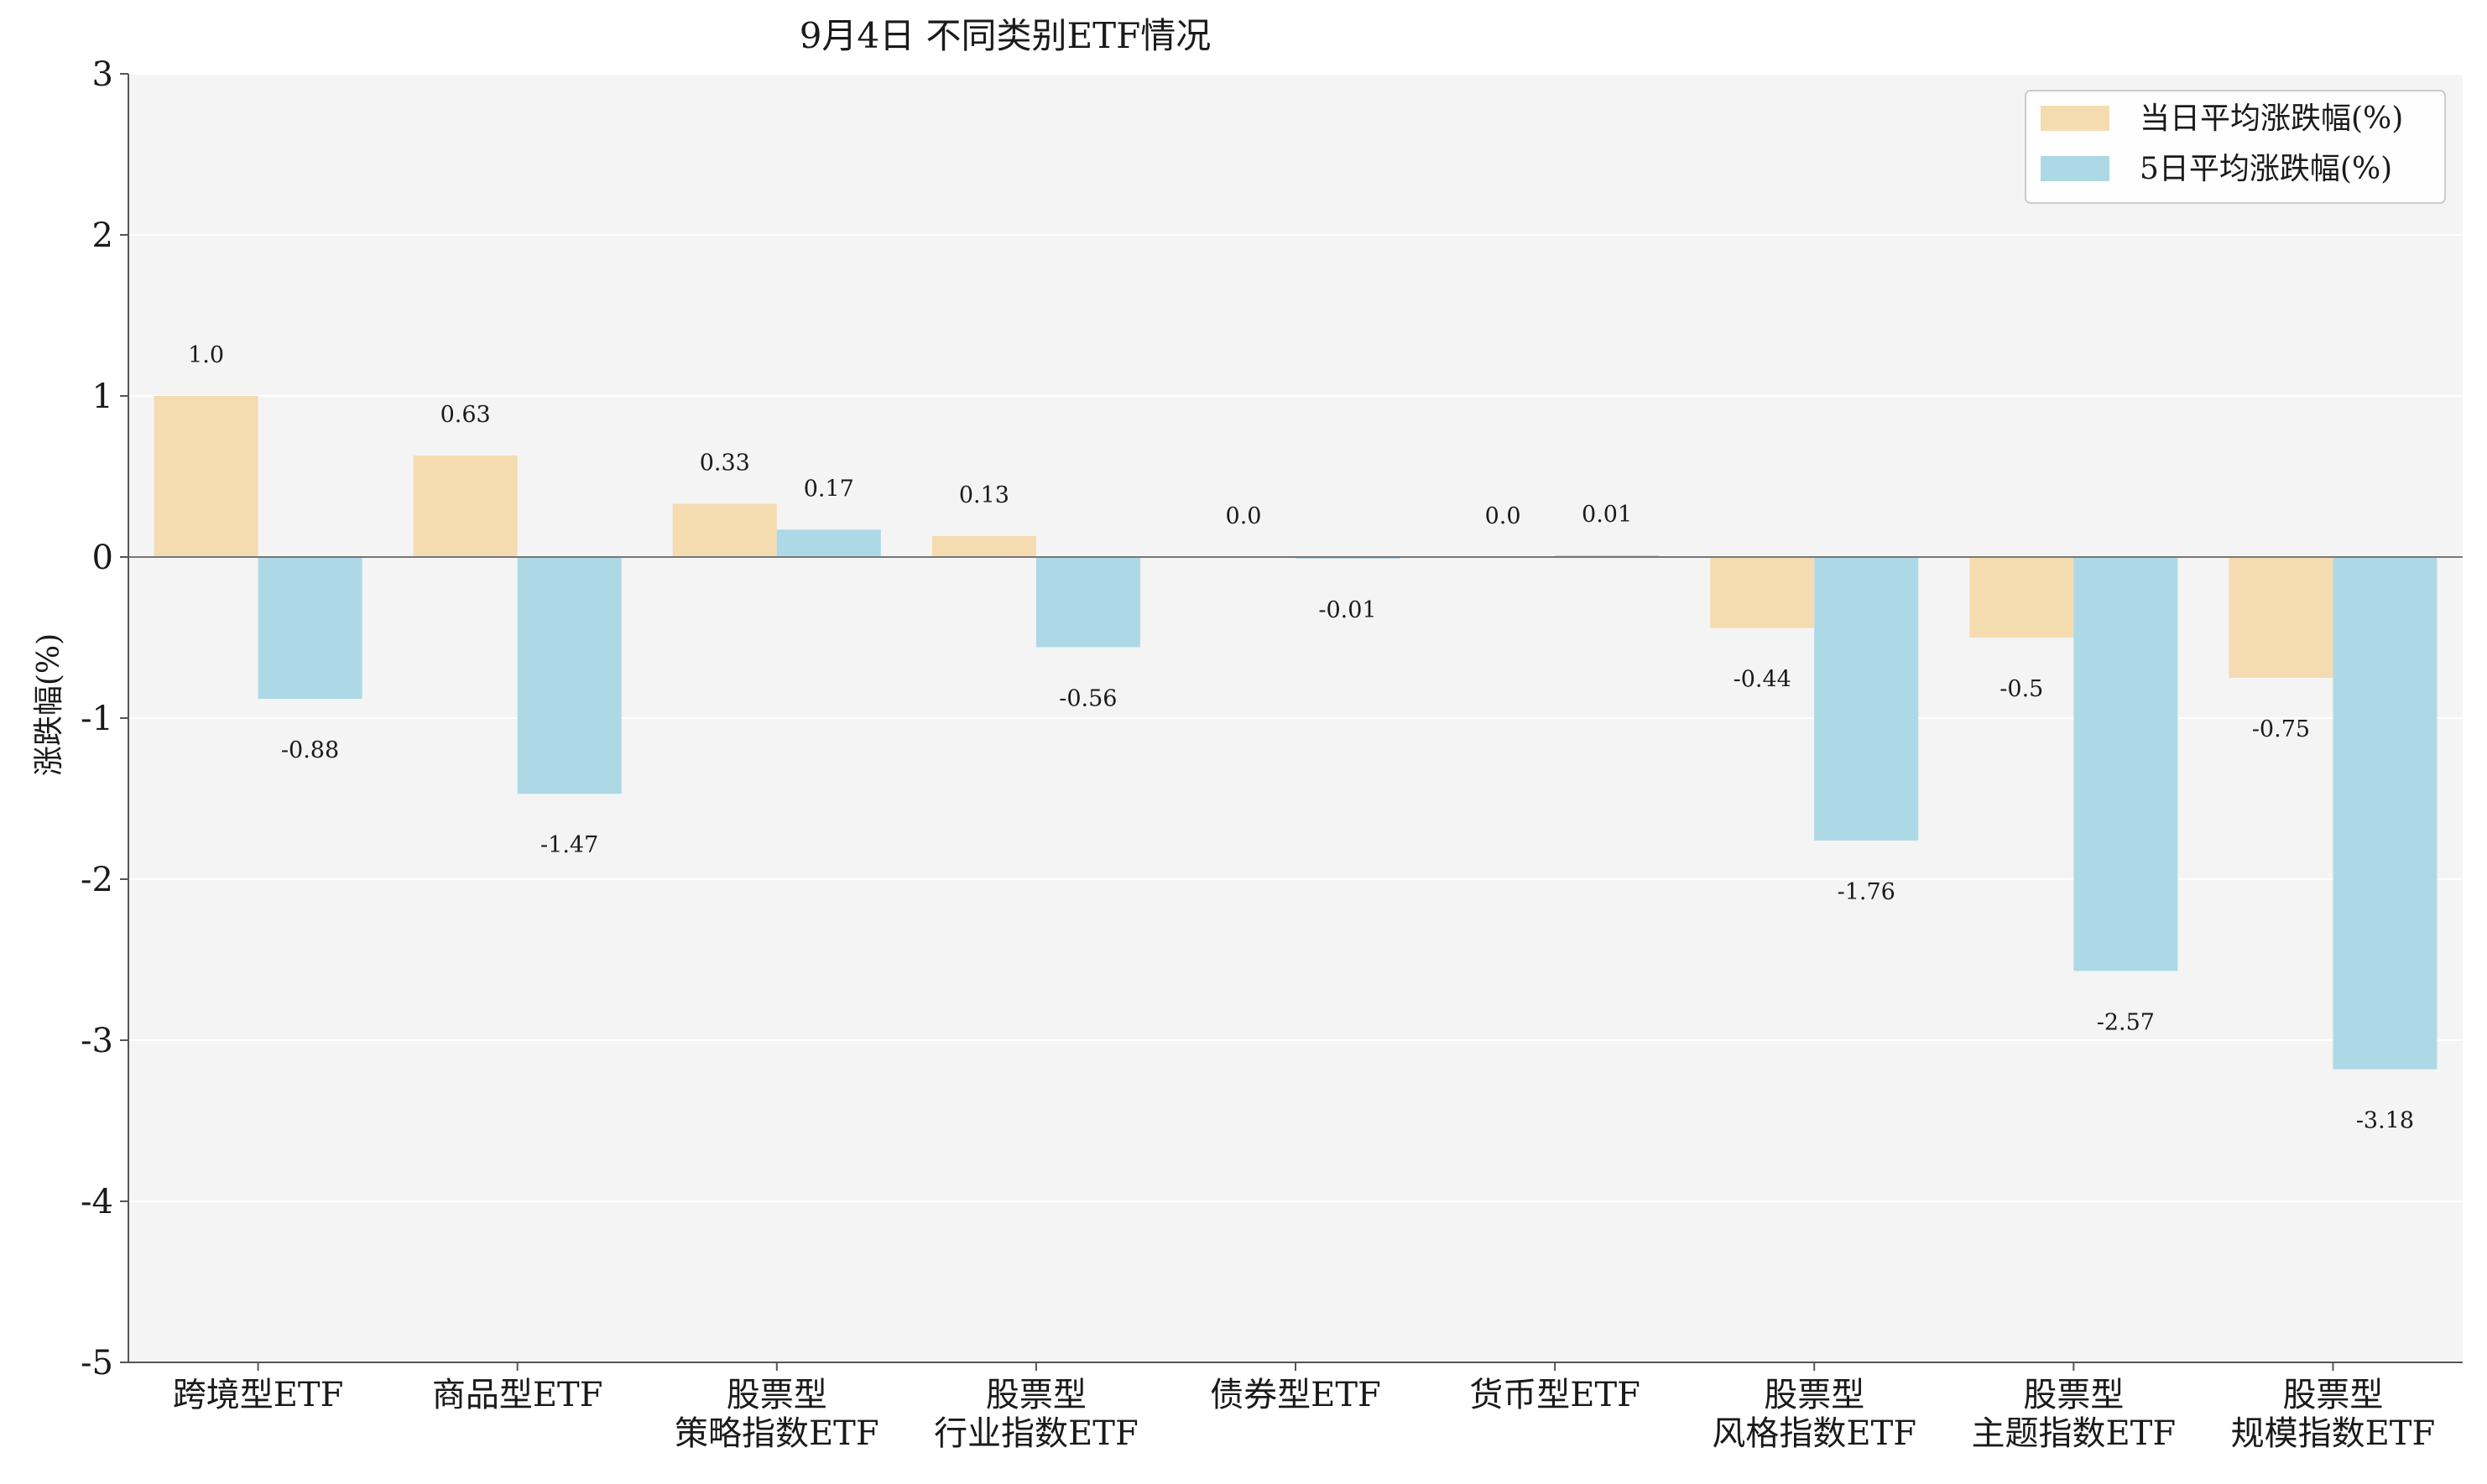 This screenshot has height=1484, width=2487. I want to click on data-label: -1.47, so click(569, 845).